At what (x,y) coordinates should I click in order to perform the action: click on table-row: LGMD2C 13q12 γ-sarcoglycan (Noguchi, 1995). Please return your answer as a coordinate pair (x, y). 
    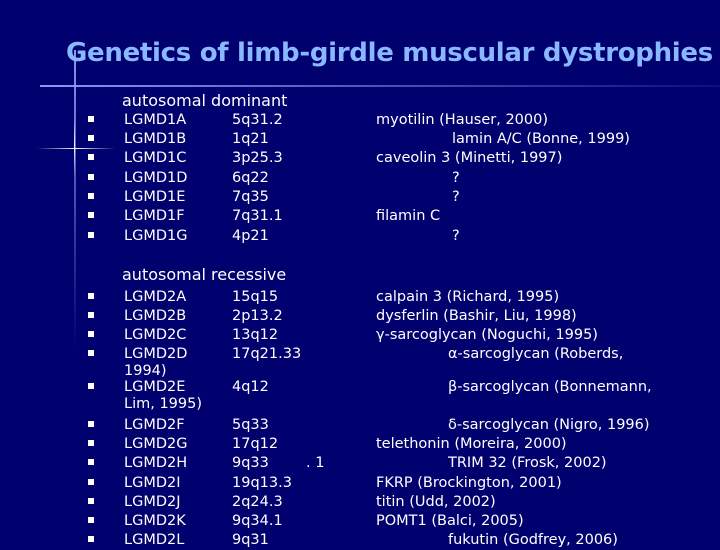
    Looking at the image, I should click on (360, 335).